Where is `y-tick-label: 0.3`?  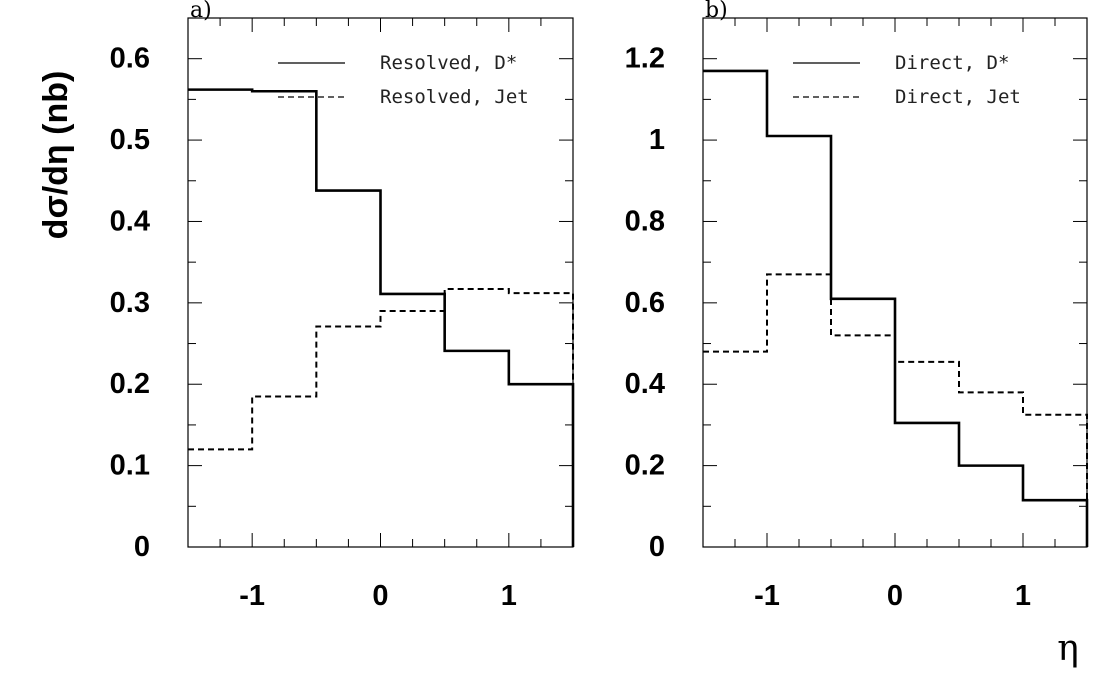 y-tick-label: 0.3 is located at coordinates (130, 303).